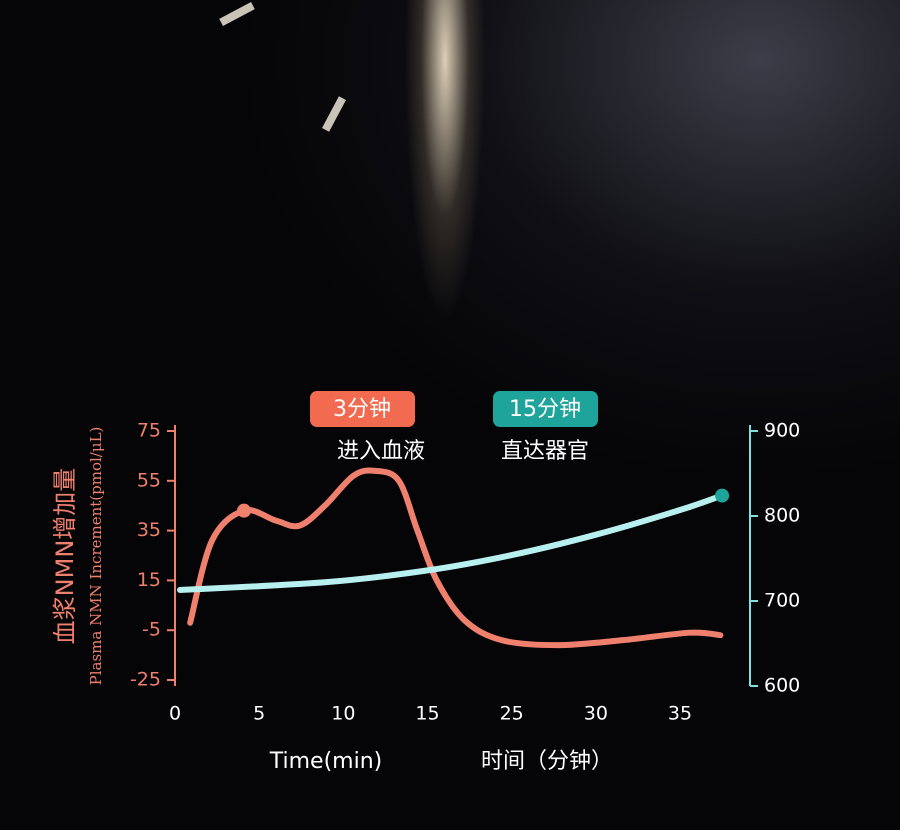  Describe the element at coordinates (326, 761) in the screenshot. I see `x-axis-title: Time(min)` at that location.